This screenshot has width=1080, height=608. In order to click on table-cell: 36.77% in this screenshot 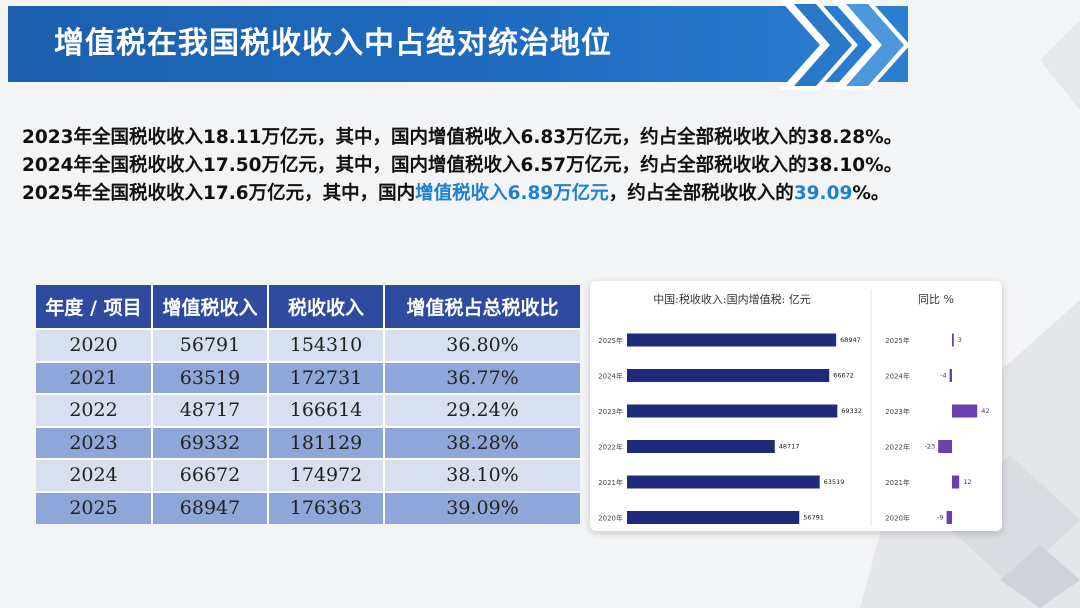, I will do `click(482, 377)`.